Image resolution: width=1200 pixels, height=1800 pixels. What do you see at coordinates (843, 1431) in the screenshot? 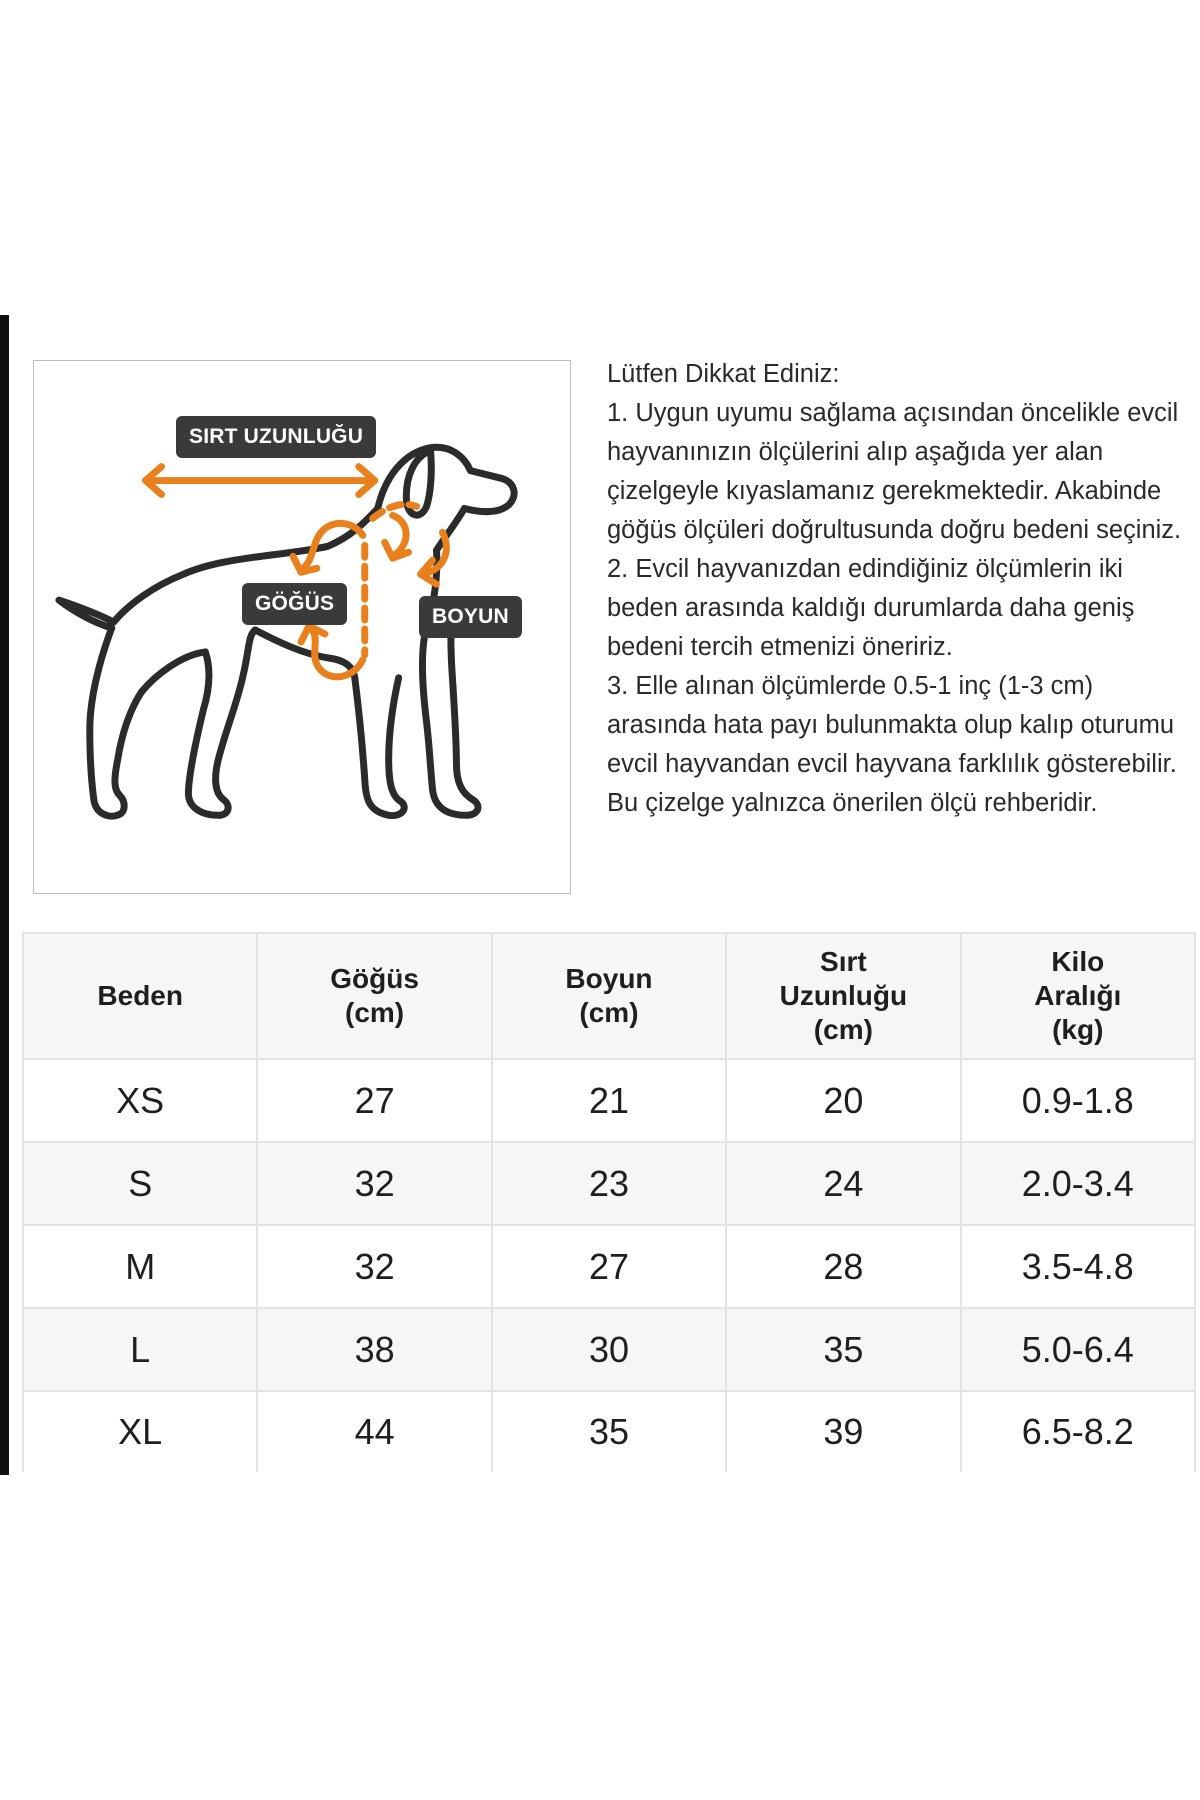
I see `cell-back-length: 39` at bounding box center [843, 1431].